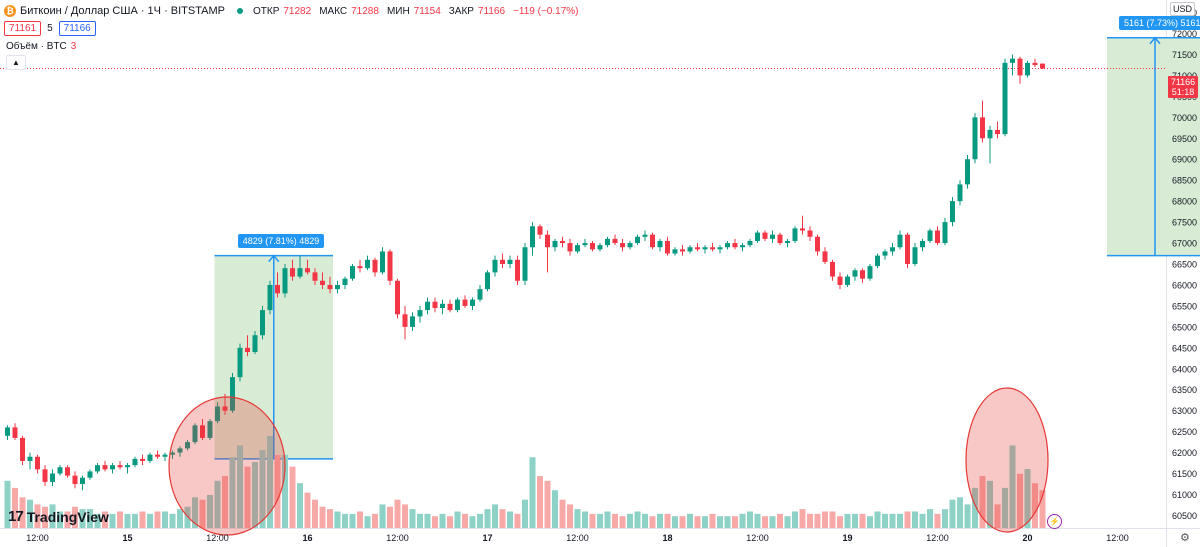 This screenshot has height=547, width=1200. What do you see at coordinates (50, 28) in the screenshot?
I see `quote-row: 71161 5 71166` at bounding box center [50, 28].